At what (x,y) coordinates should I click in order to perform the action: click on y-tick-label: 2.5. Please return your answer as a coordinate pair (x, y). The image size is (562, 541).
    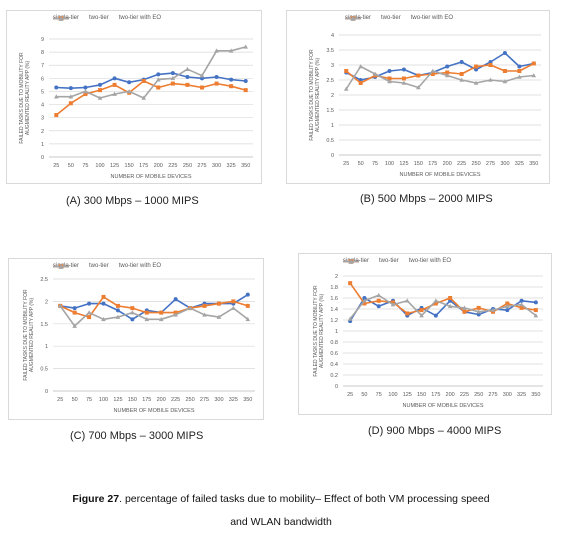
    Looking at the image, I should click on (330, 81).